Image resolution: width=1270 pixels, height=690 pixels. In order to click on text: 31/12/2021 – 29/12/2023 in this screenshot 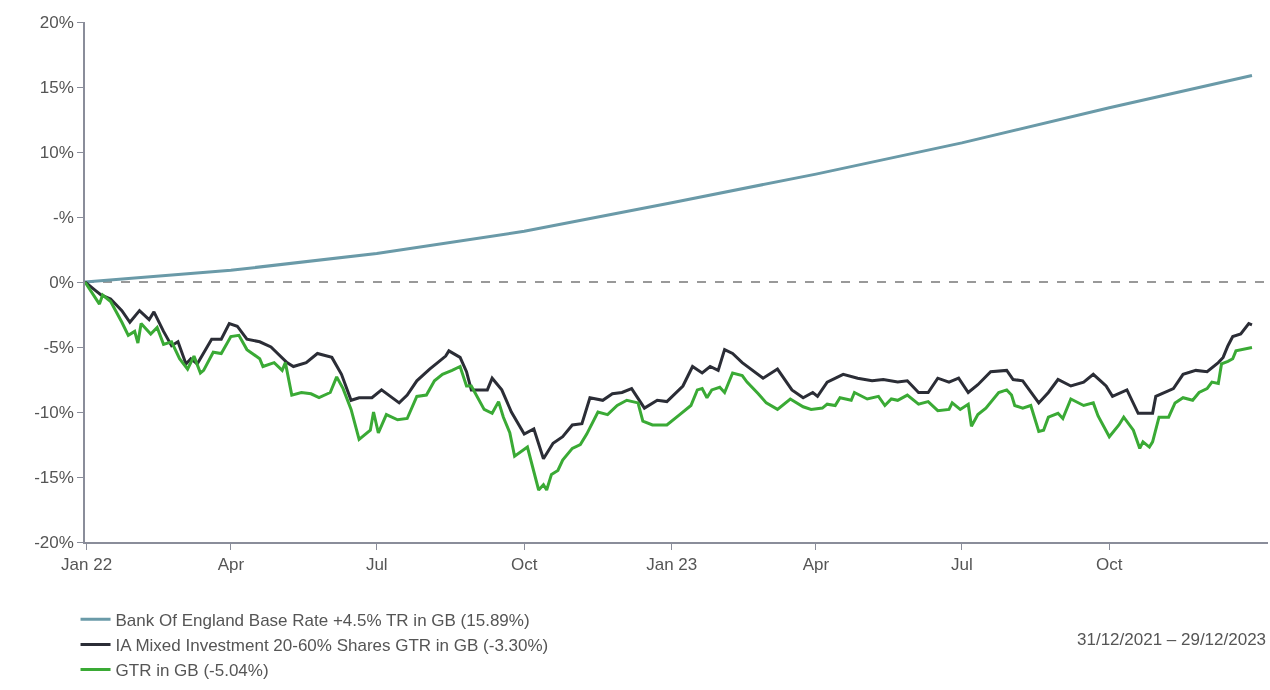, I will do `click(1172, 639)`.